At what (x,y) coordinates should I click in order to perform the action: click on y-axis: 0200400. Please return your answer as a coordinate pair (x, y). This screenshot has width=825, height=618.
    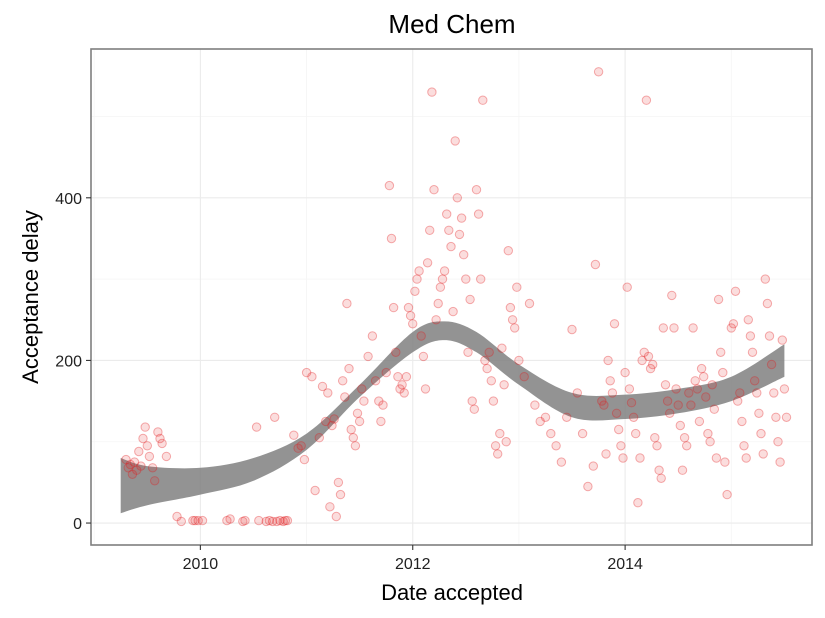
    Looking at the image, I should click on (73, 362).